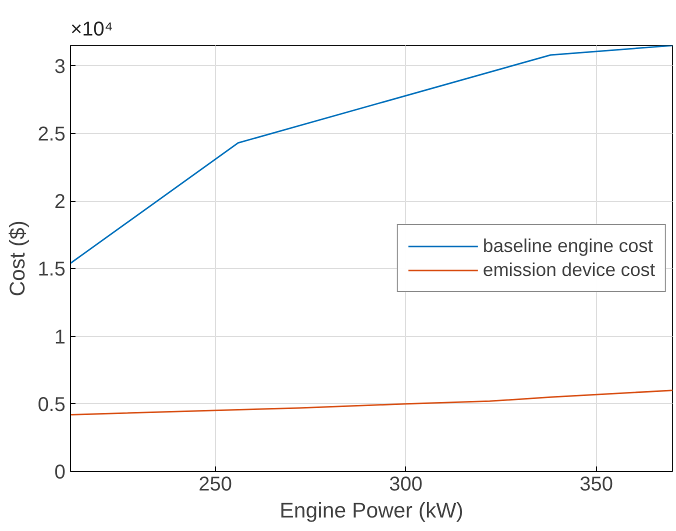 Image resolution: width=676 pixels, height=531 pixels. What do you see at coordinates (18, 258) in the screenshot?
I see `y-axis-title: Cost ($)` at bounding box center [18, 258].